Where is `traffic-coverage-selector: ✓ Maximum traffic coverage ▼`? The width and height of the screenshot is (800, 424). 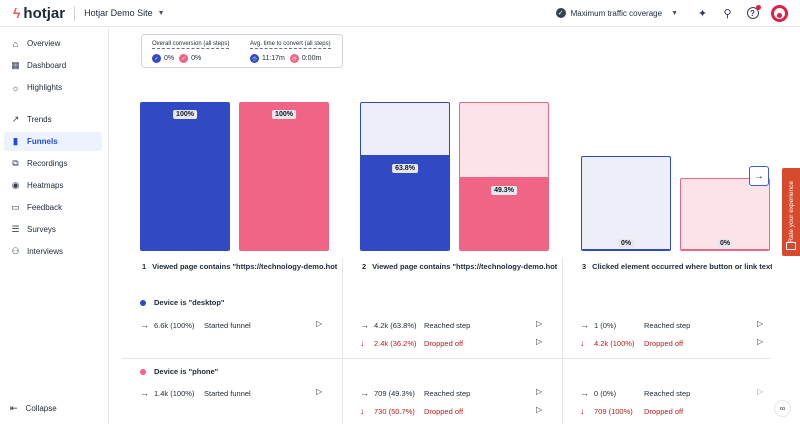 traffic-coverage-selector: ✓ Maximum traffic coverage ▼ is located at coordinates (616, 13).